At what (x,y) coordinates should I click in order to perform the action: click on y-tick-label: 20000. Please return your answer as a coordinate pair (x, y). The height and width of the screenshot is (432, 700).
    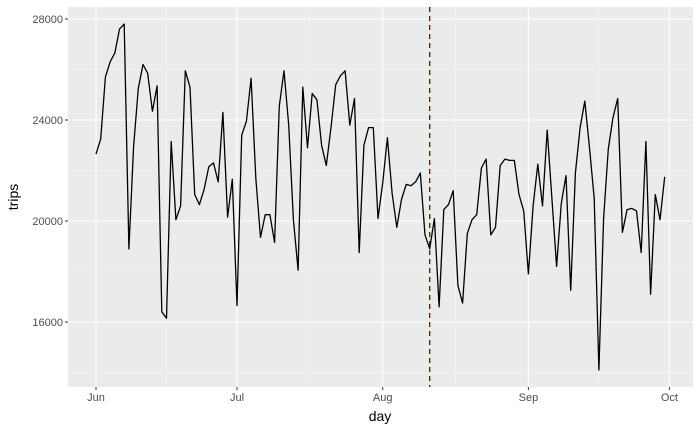
    Looking at the image, I should click on (47, 222).